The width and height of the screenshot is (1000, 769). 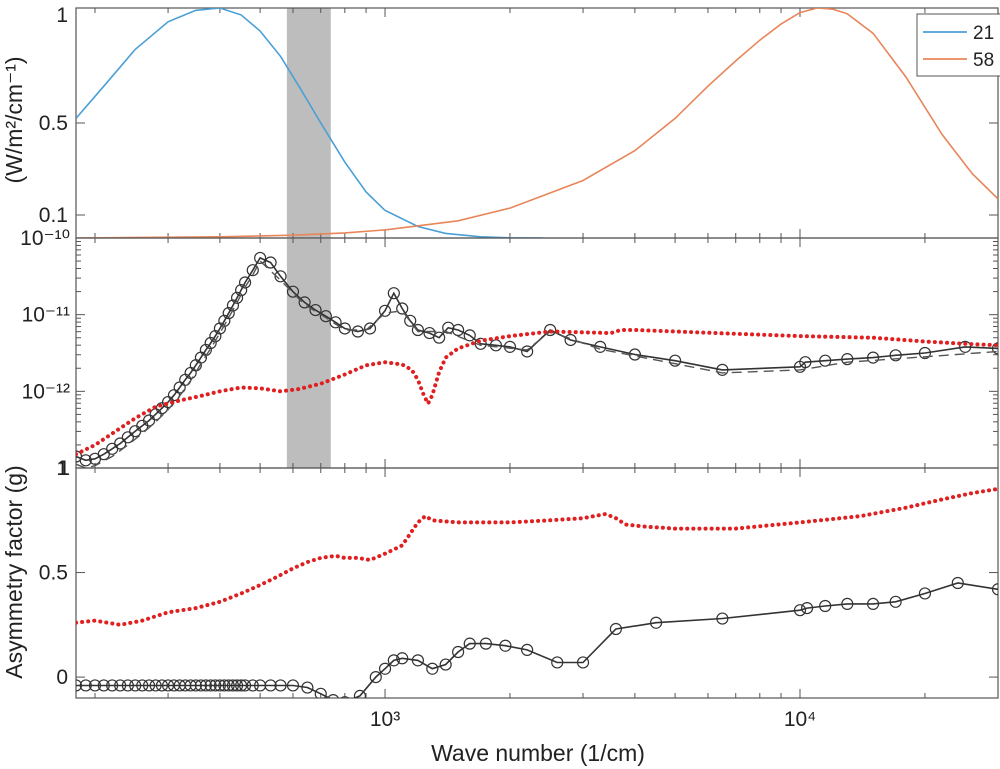 I want to click on y-tick-label: 0, so click(x=62, y=677).